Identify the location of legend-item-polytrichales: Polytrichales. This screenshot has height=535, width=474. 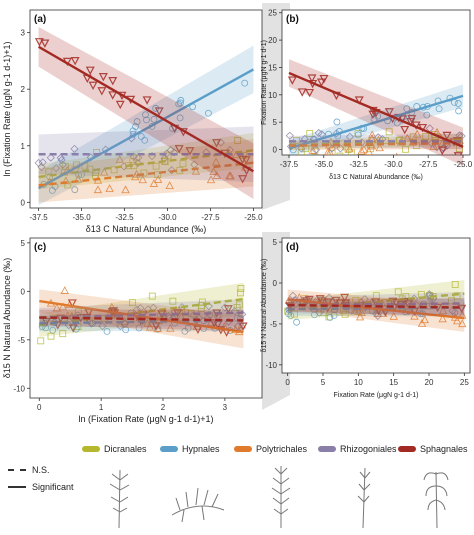
(270, 449).